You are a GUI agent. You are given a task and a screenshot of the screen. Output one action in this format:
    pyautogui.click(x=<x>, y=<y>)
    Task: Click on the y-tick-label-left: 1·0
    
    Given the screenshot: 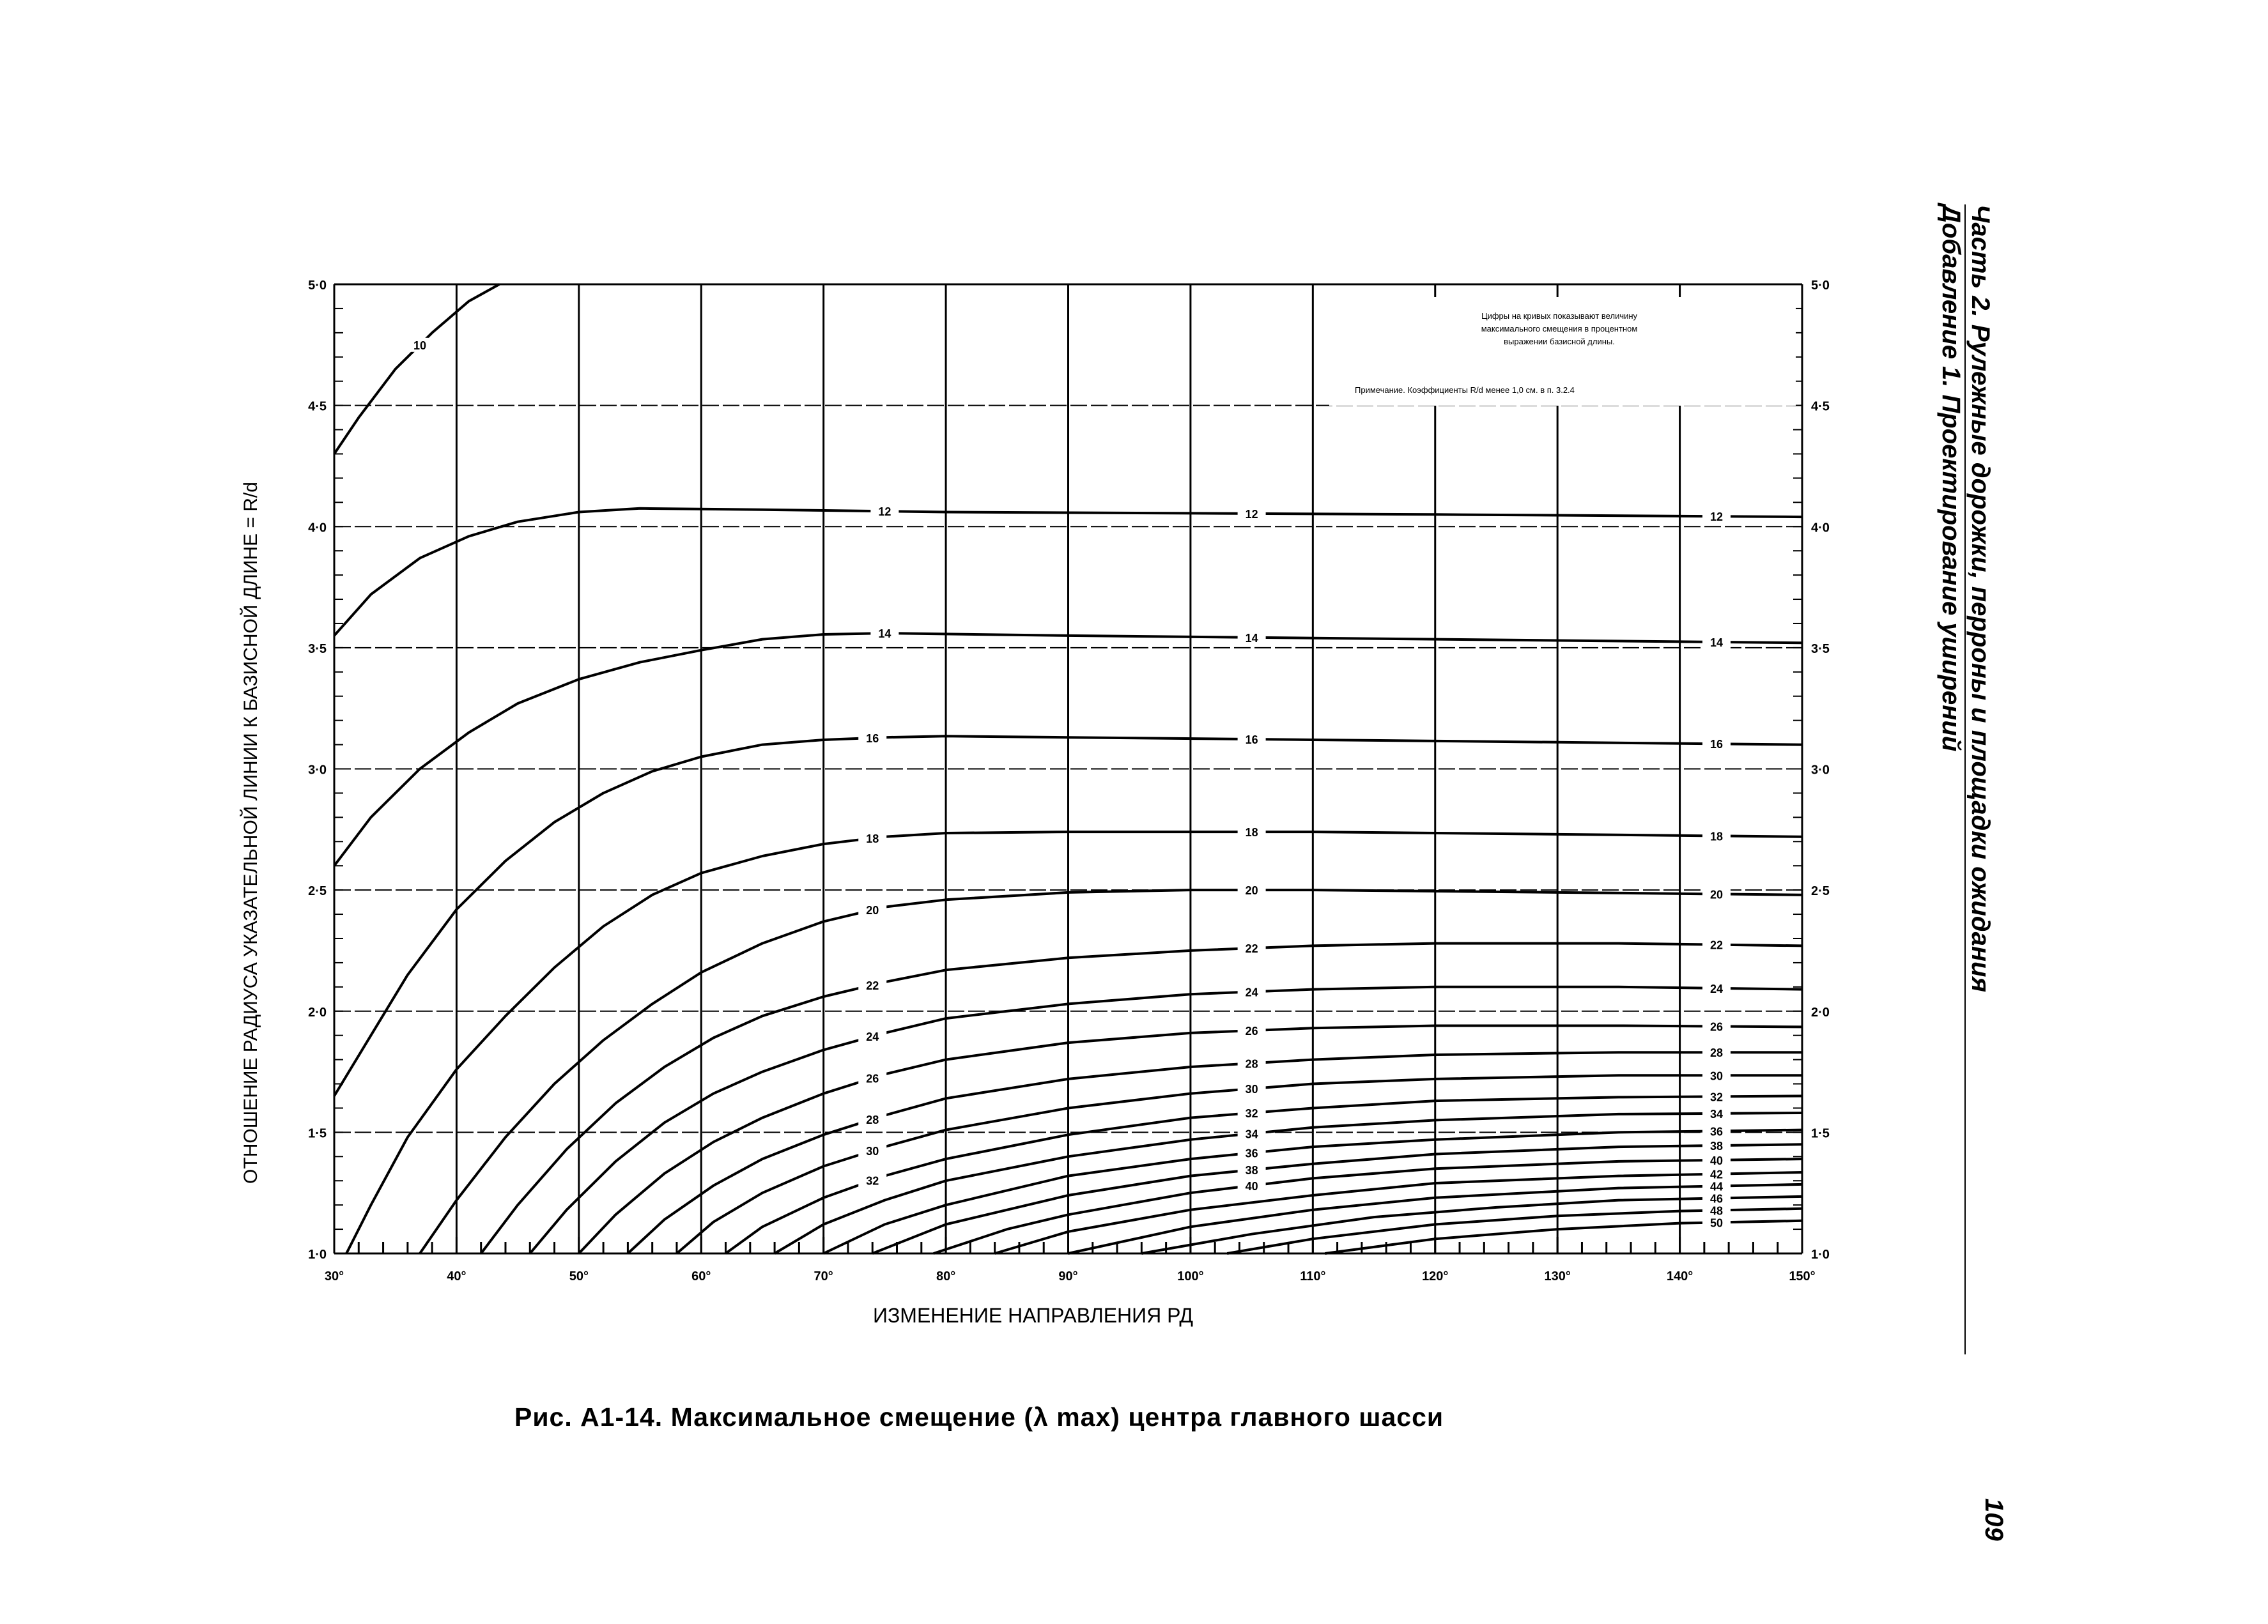 What is the action you would take?
    pyautogui.click(x=318, y=1255)
    